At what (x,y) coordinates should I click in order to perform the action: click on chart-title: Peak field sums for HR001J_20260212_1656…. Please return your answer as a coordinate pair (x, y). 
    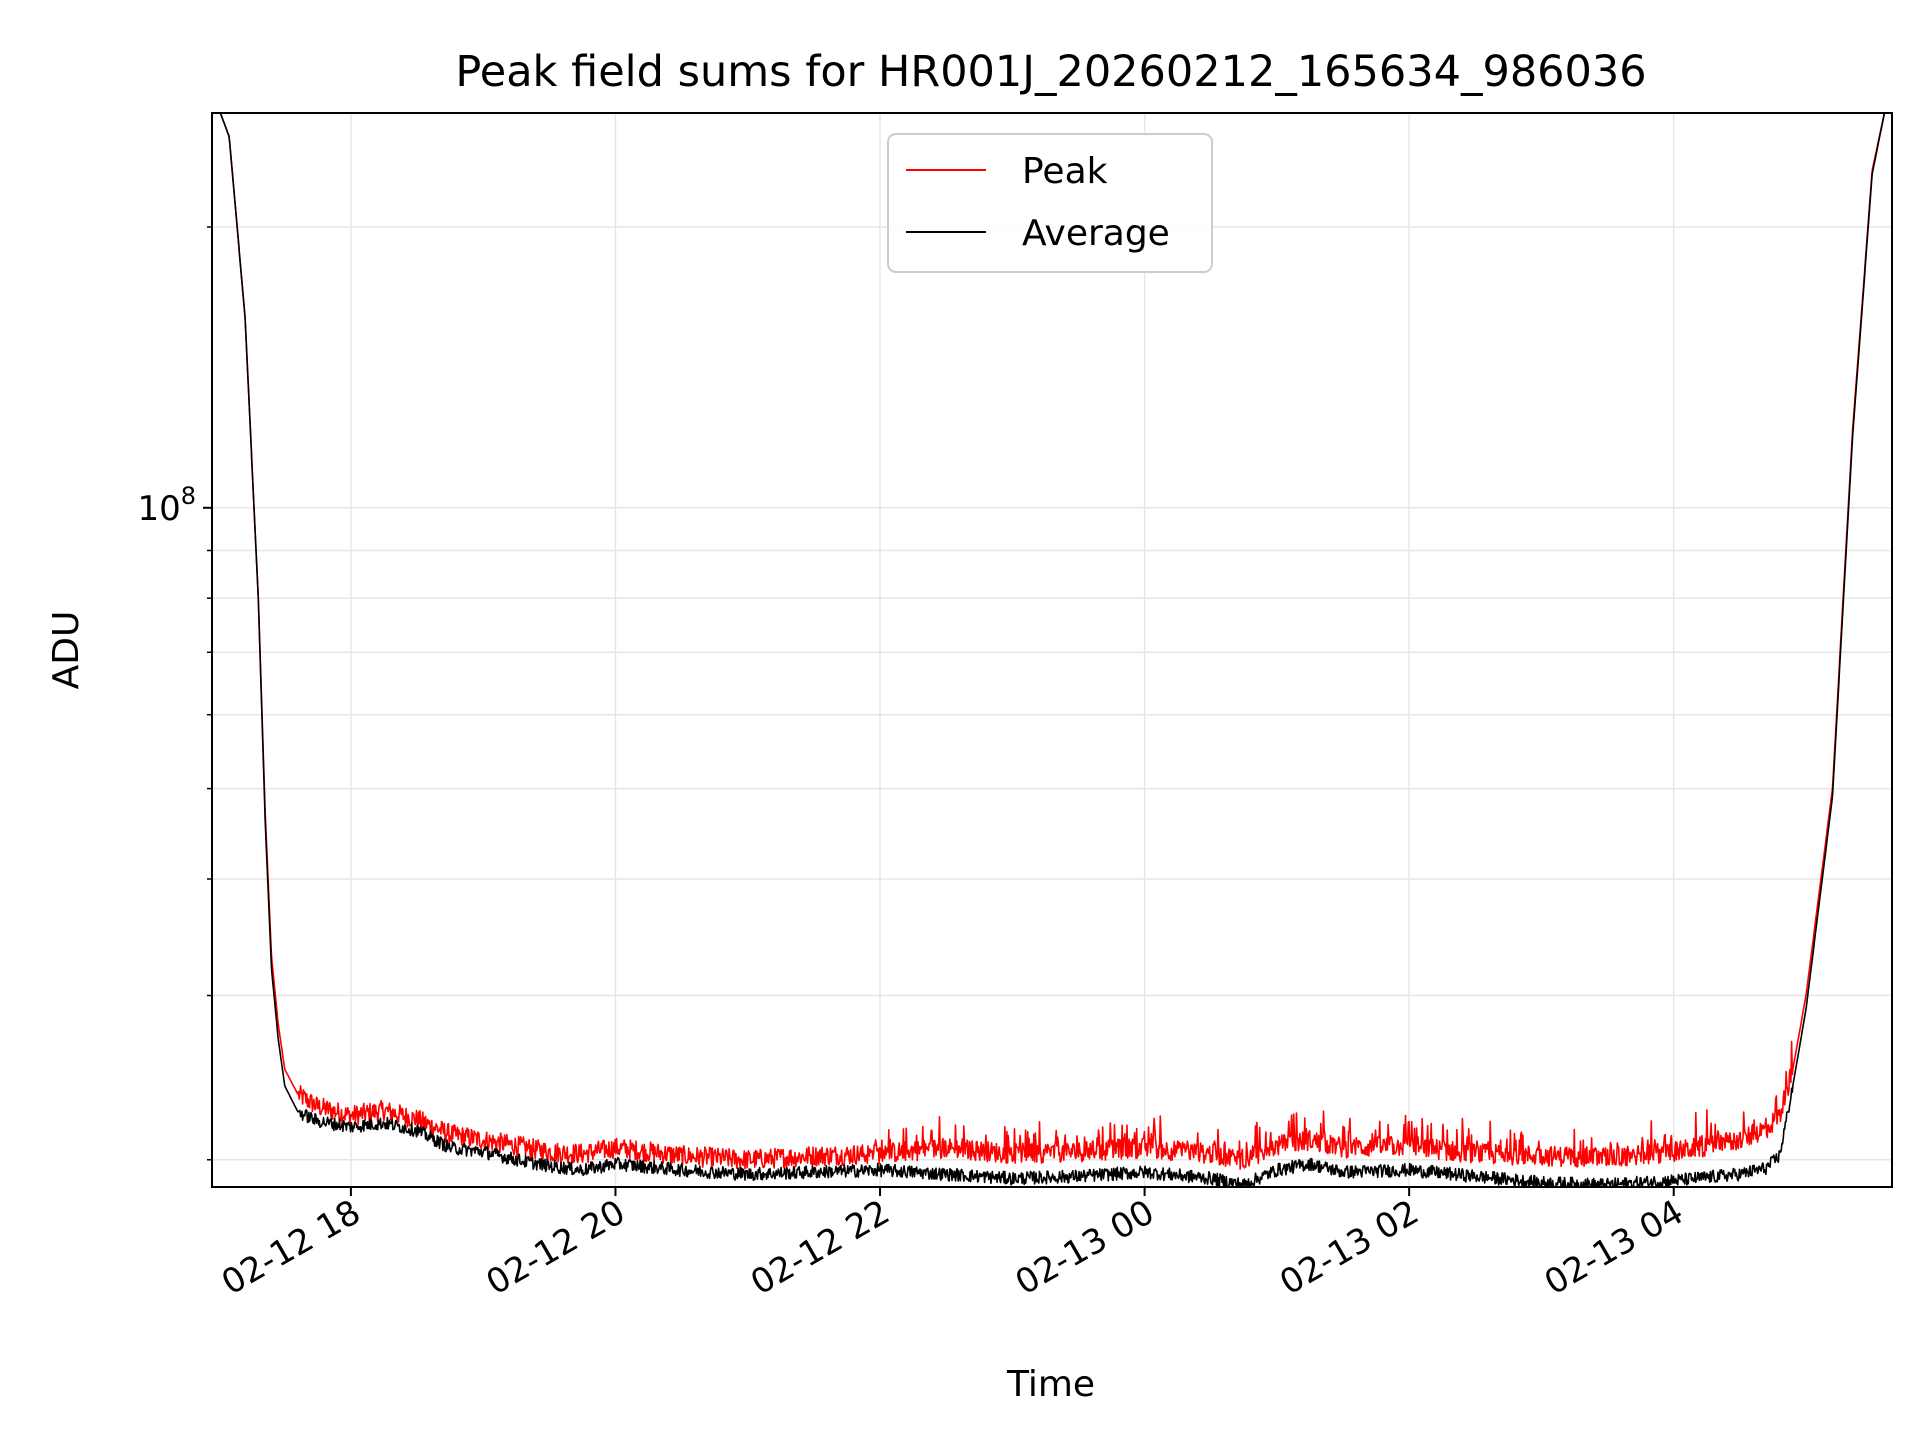
    Looking at the image, I should click on (1050, 72).